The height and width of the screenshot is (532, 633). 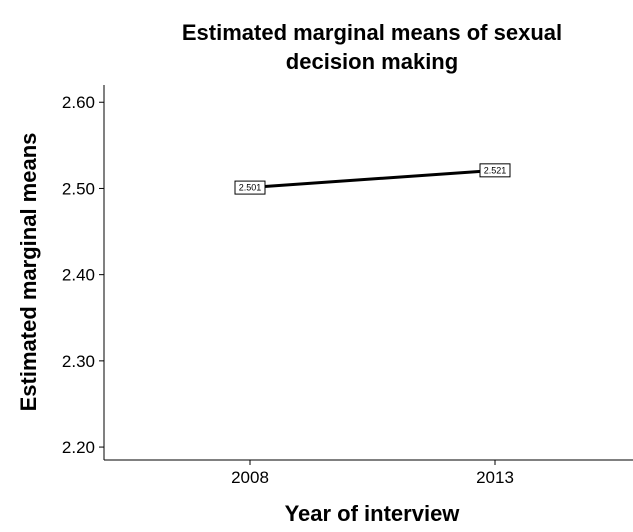 What do you see at coordinates (78, 361) in the screenshot?
I see `y-tick-label: 2.30` at bounding box center [78, 361].